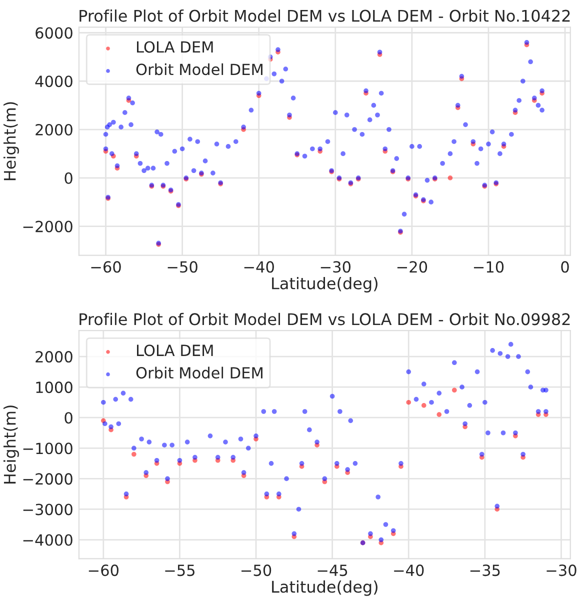 This screenshot has height=604, width=585. Describe the element at coordinates (47, 510) in the screenshot. I see `y-tick-label: −3000` at that location.